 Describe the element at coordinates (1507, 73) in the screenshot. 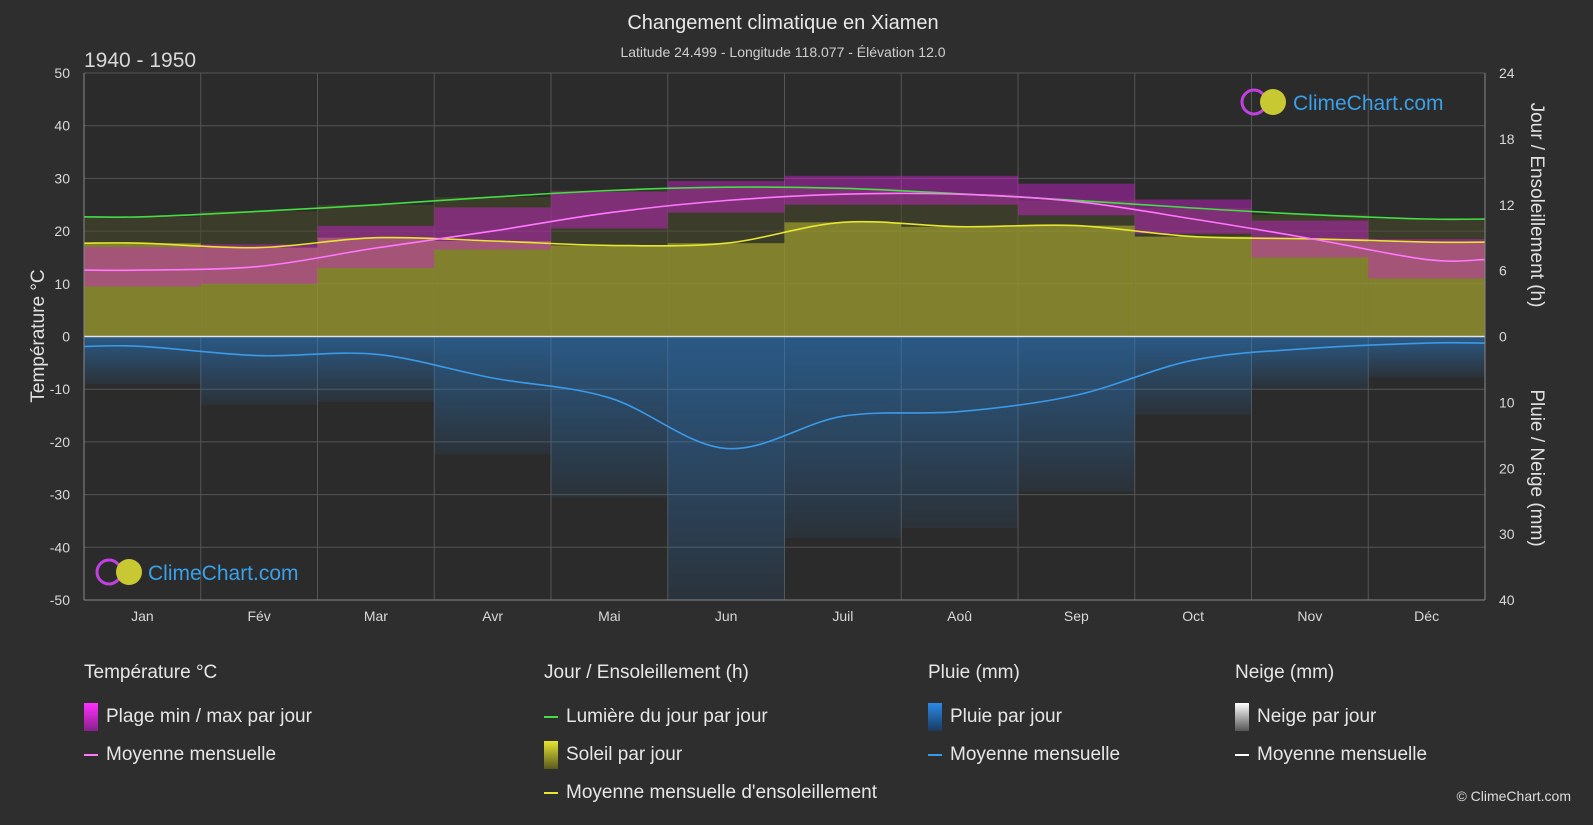

I see `right-top-tick-label: 24` at that location.